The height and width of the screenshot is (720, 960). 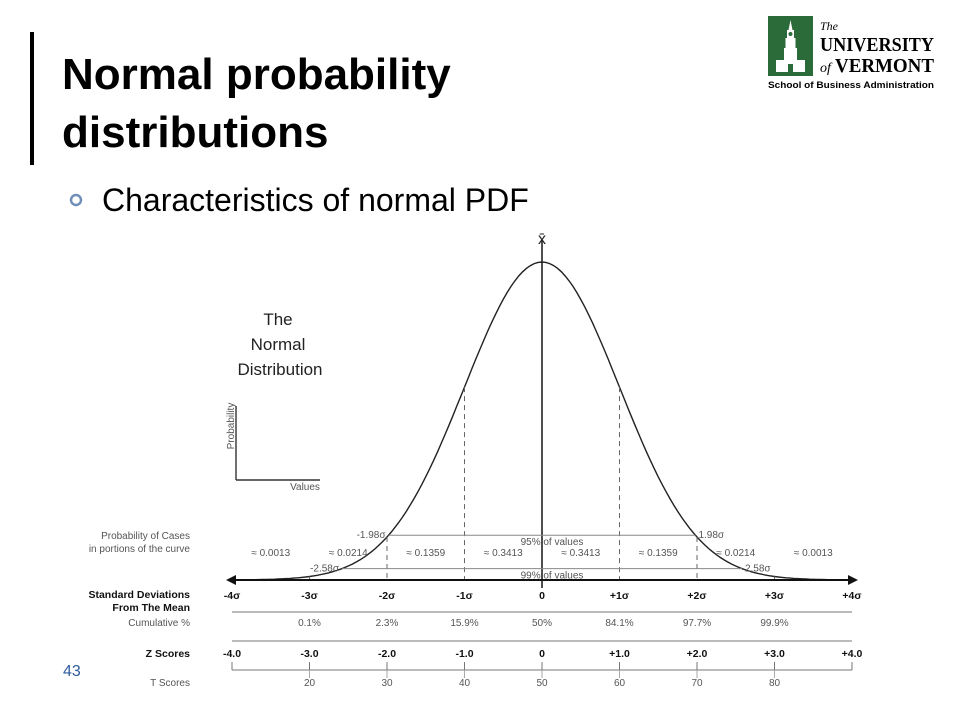 What do you see at coordinates (851, 85) in the screenshot?
I see `logo-school: School of Business Administration` at bounding box center [851, 85].